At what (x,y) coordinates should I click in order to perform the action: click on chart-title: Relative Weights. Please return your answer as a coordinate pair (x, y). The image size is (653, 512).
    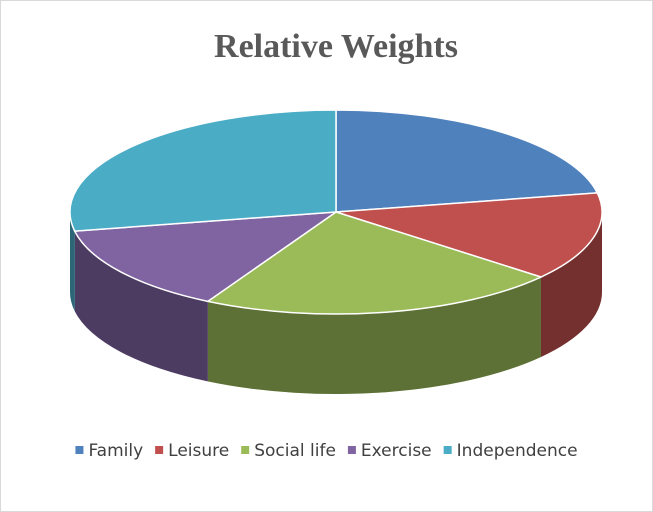
    Looking at the image, I should click on (336, 46).